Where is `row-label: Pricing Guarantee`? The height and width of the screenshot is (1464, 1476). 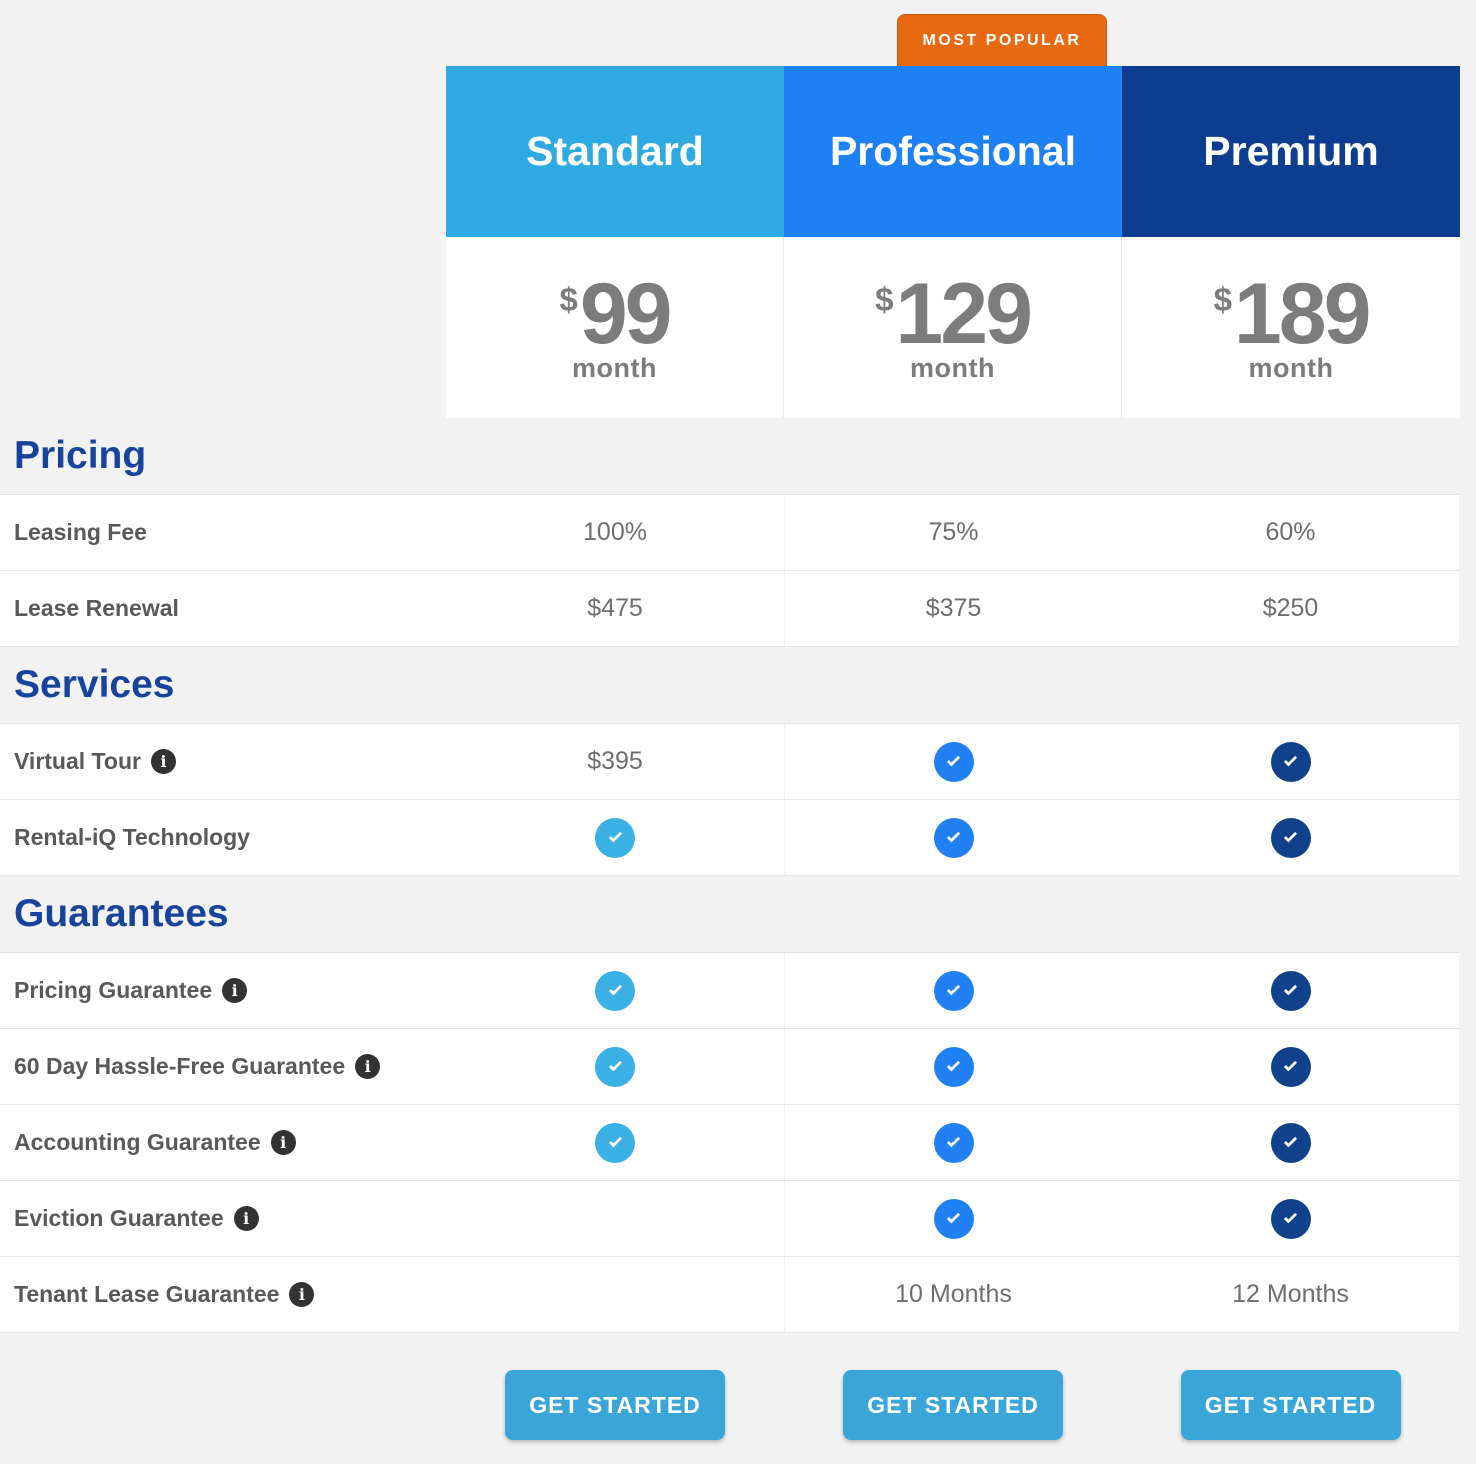 row-label: Pricing Guarantee is located at coordinates (113, 990).